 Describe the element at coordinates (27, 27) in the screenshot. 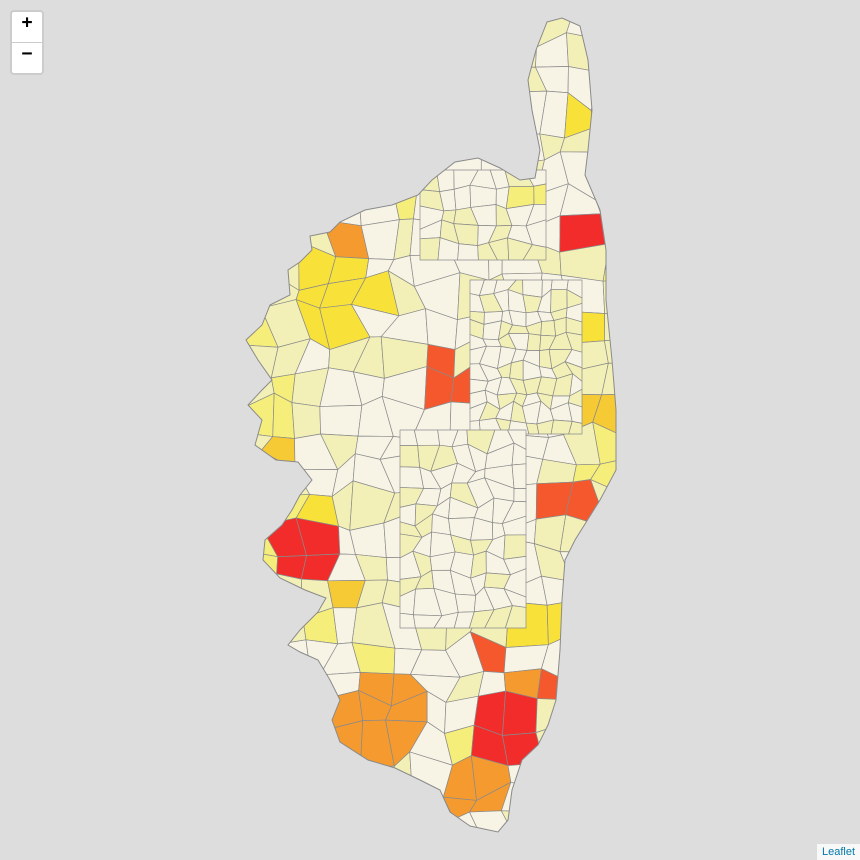

I see `zoom-in-button: +` at that location.